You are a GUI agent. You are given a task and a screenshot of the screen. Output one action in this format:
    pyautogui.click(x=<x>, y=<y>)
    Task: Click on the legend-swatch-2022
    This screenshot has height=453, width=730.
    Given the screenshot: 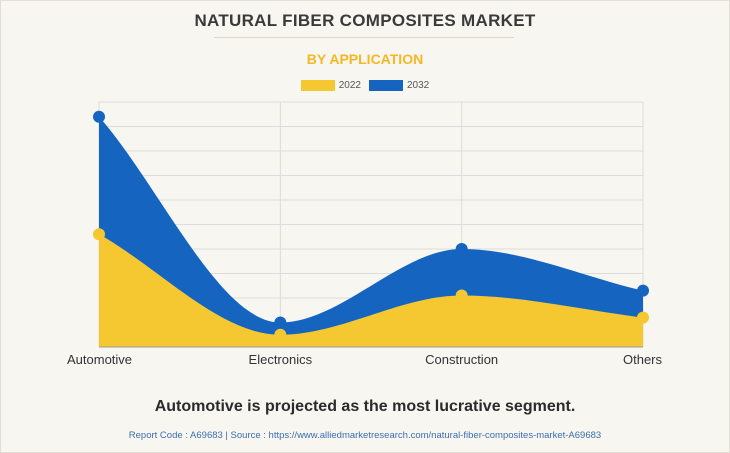 What is the action you would take?
    pyautogui.click(x=317, y=85)
    